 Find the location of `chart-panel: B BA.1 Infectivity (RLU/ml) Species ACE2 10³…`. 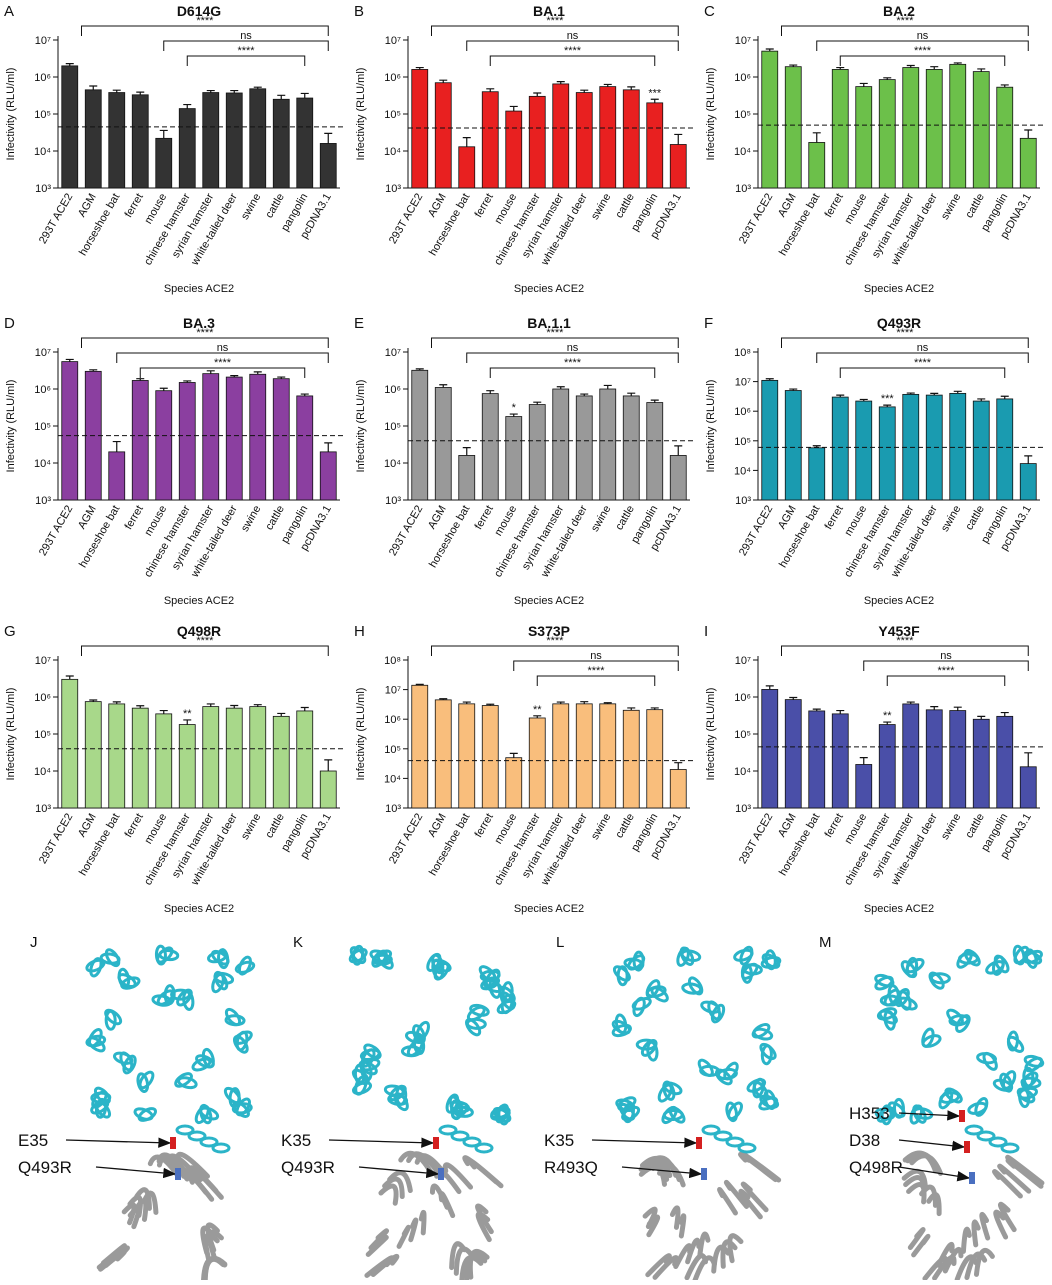

chart-panel: B BA.1 Infectivity (RLU/ml) Species ACE2 10³… is located at coordinates (525, 149).